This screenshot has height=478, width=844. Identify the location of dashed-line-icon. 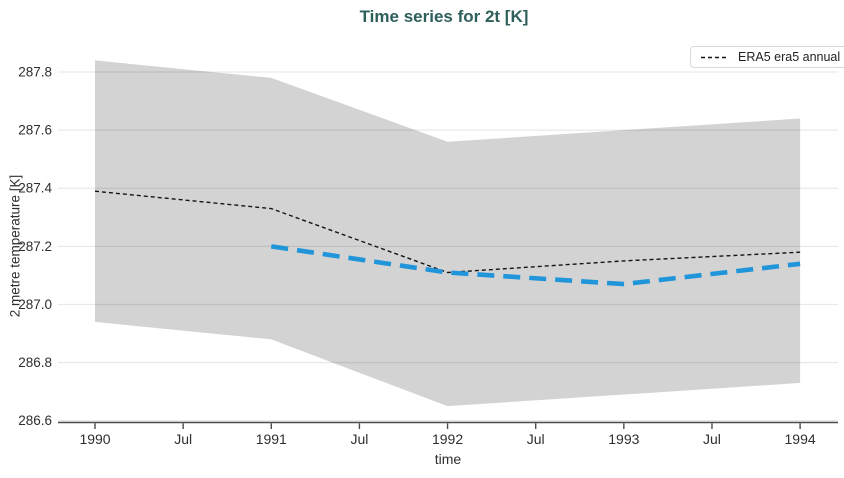
(714, 57).